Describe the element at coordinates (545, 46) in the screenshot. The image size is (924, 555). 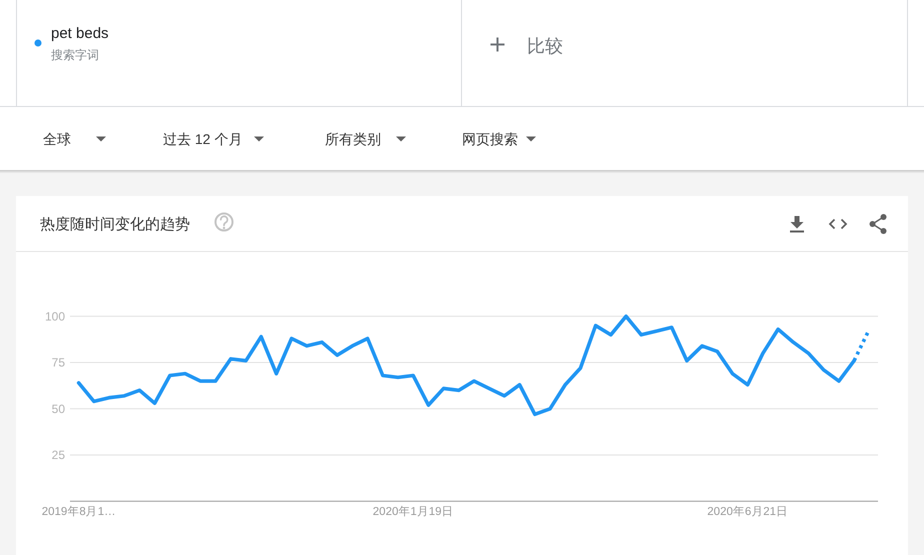
I see `text: 比较` at that location.